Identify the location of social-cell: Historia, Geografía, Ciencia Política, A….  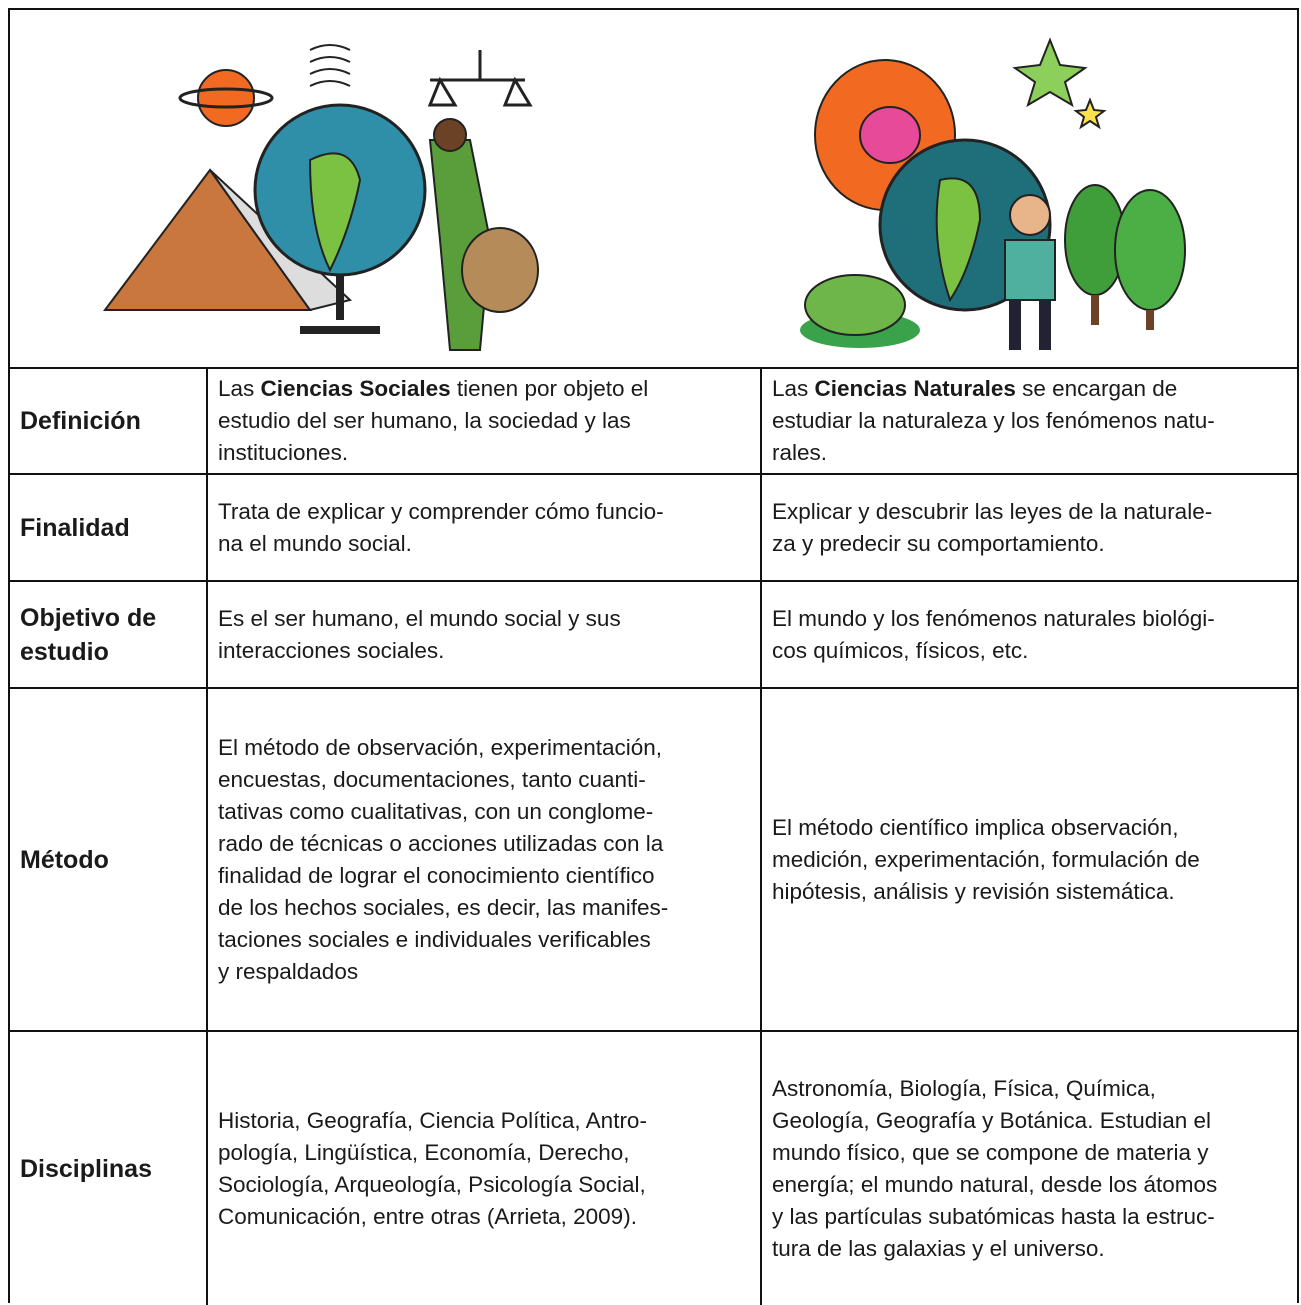
(483, 1167).